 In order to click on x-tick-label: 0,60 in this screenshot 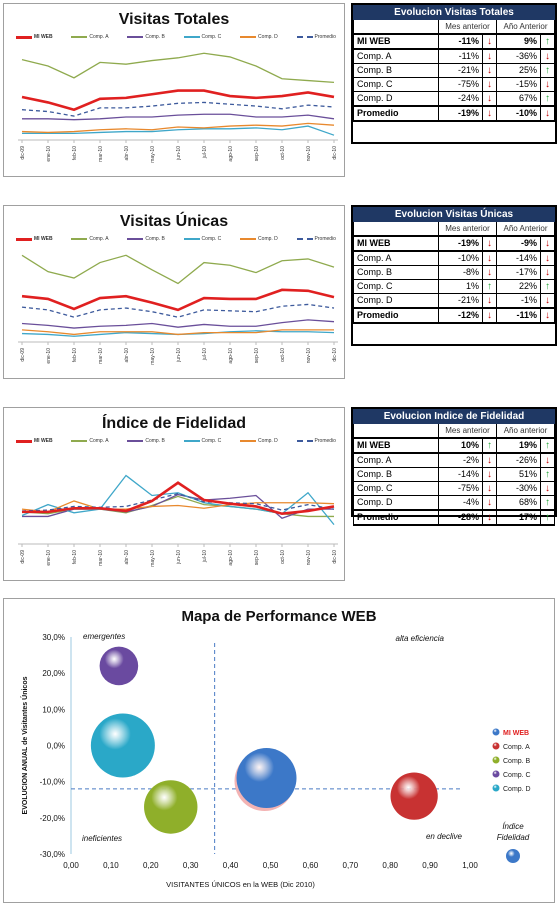, I will do `click(311, 865)`.